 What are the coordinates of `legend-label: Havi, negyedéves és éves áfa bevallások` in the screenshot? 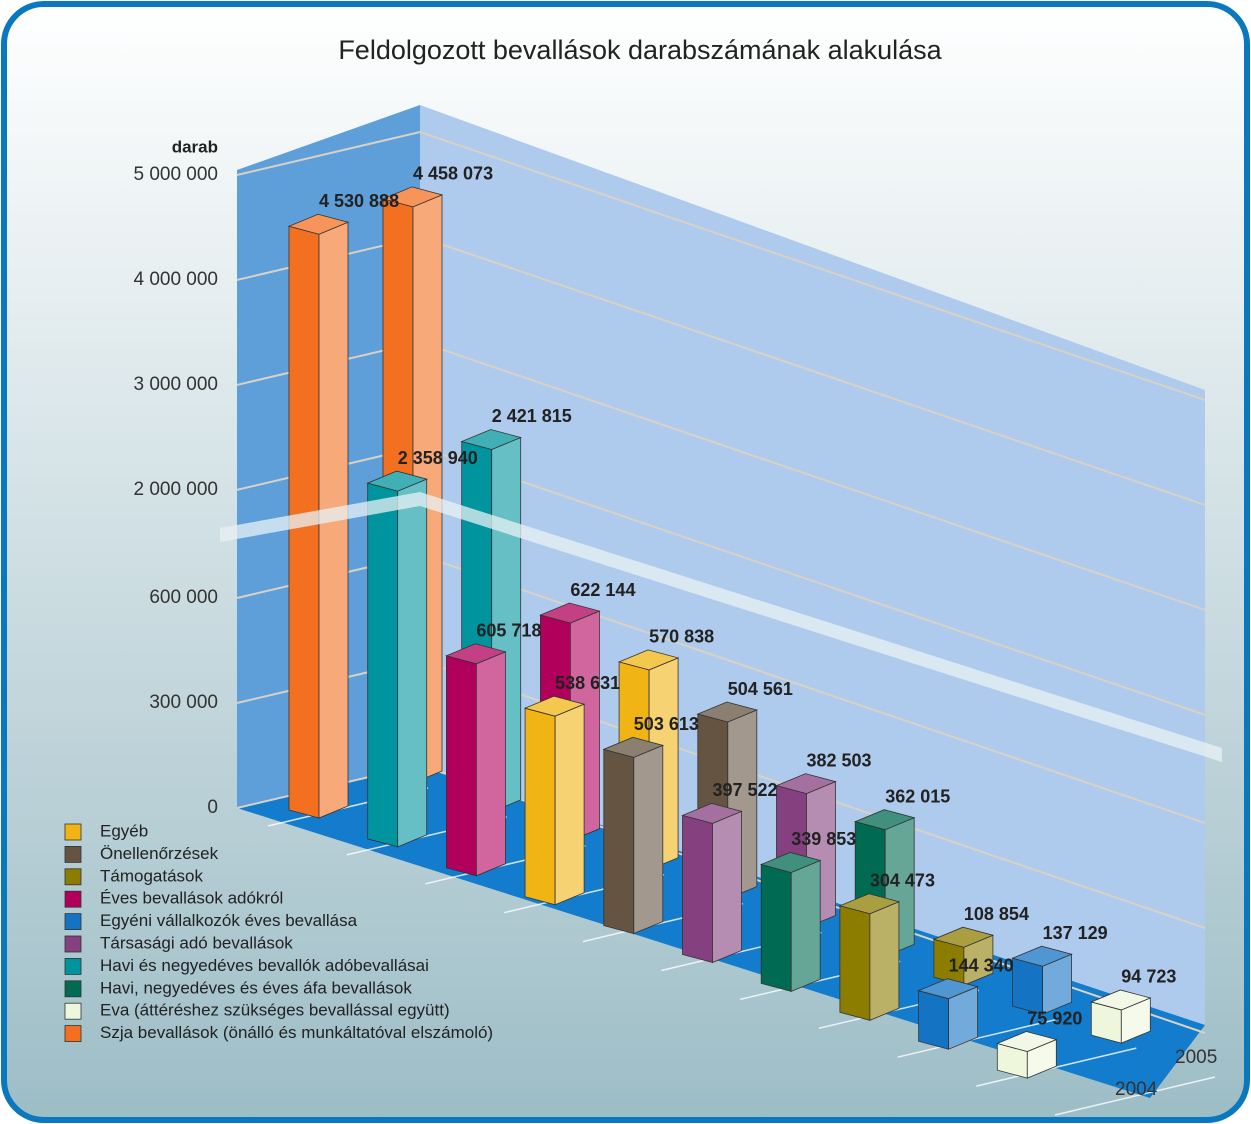 It's located at (256, 987).